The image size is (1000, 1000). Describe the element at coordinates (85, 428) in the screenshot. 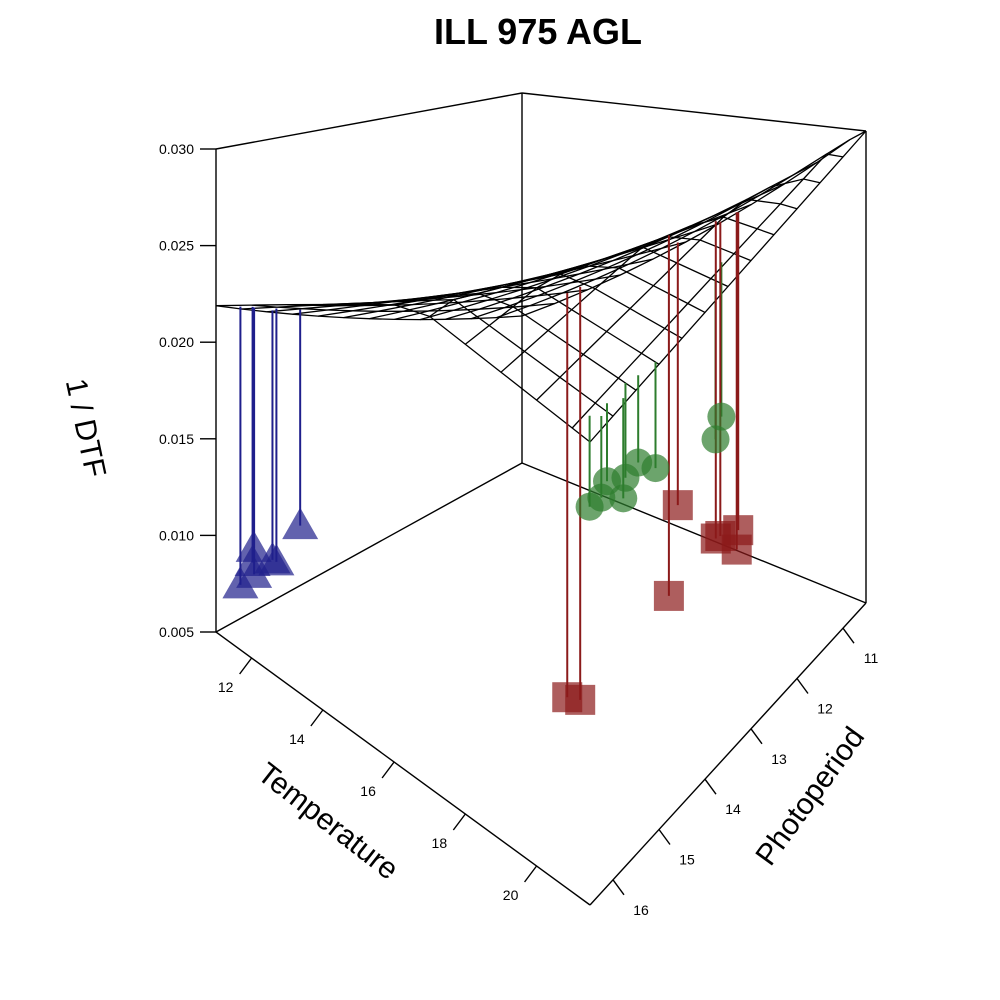

I see `z-axis-label: 1 / DTF` at that location.